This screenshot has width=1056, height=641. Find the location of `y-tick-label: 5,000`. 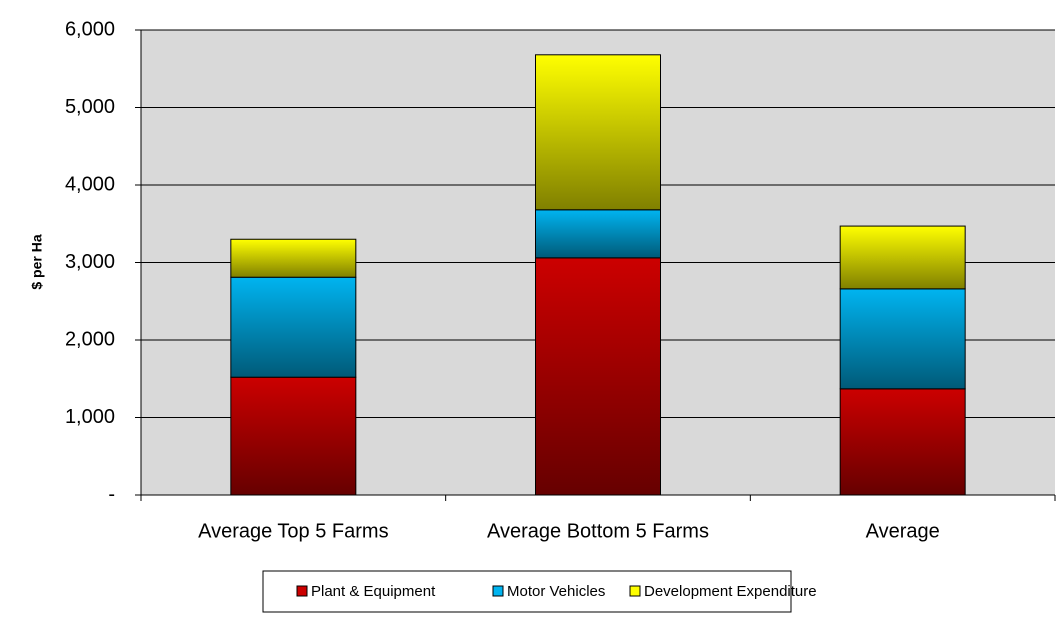

y-tick-label: 5,000 is located at coordinates (90, 107).